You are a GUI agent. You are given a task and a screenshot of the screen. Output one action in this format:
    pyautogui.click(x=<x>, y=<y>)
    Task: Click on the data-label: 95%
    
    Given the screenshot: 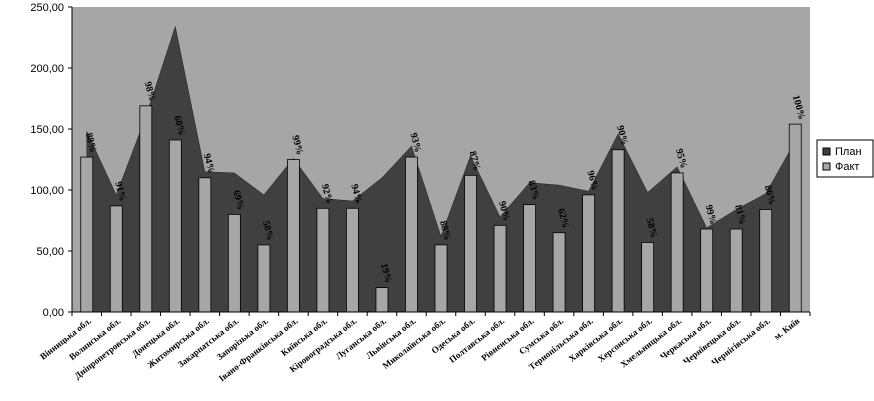 What is the action you would take?
    pyautogui.click(x=681, y=159)
    